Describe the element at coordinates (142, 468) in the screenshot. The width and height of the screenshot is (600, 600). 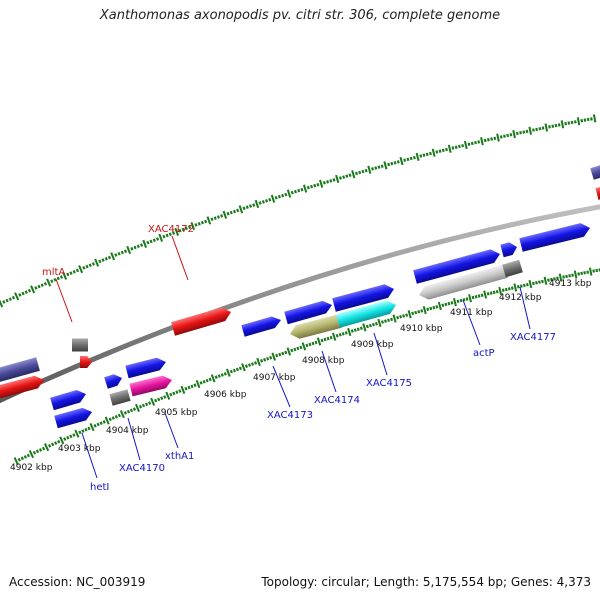
I see `gene-label-xac4170: XAC4170` at that location.